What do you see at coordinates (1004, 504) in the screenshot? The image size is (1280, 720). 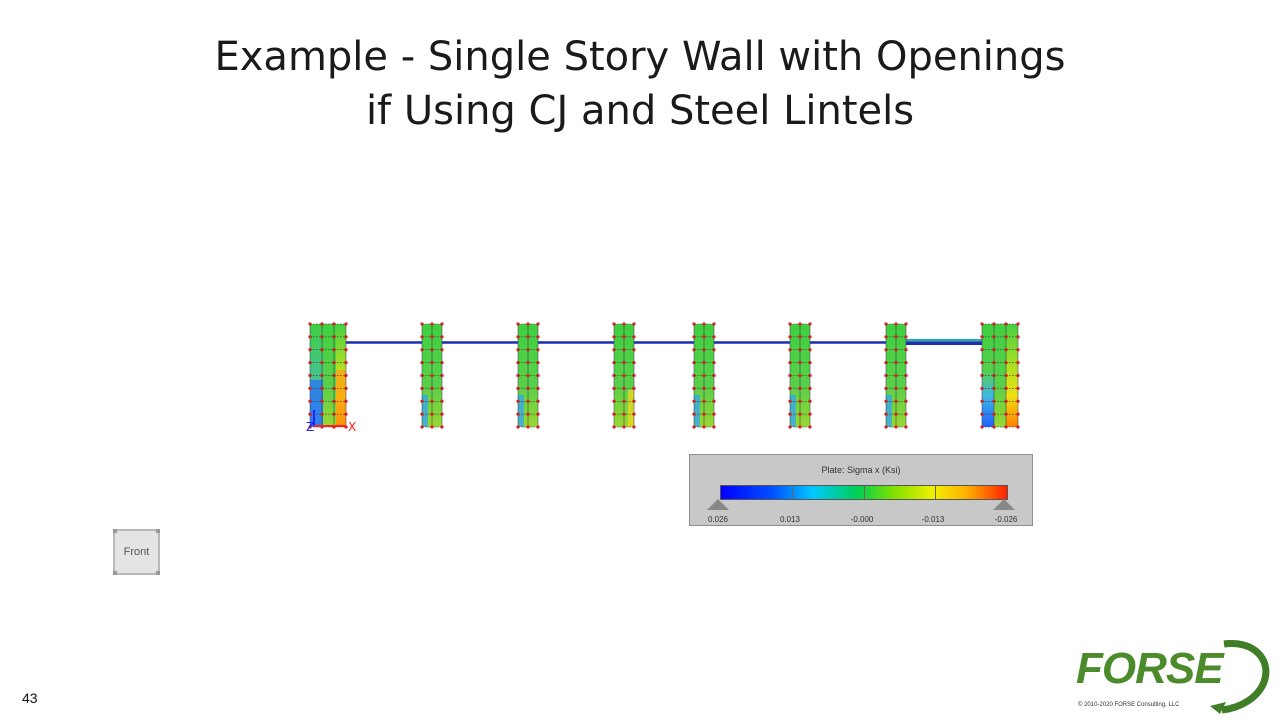 I see `legend-max-handle` at bounding box center [1004, 504].